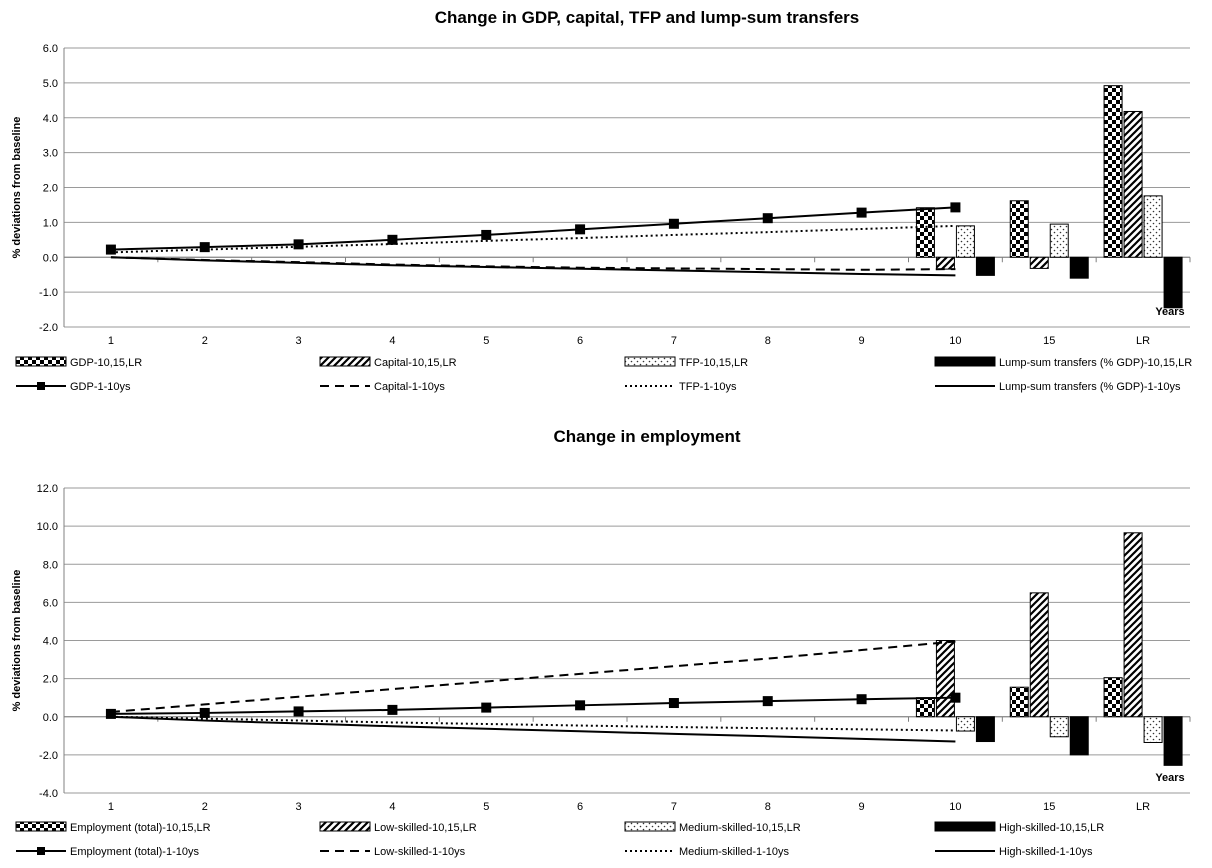 This screenshot has width=1212, height=868. Describe the element at coordinates (674, 341) in the screenshot. I see `x-tick-label: 7` at that location.